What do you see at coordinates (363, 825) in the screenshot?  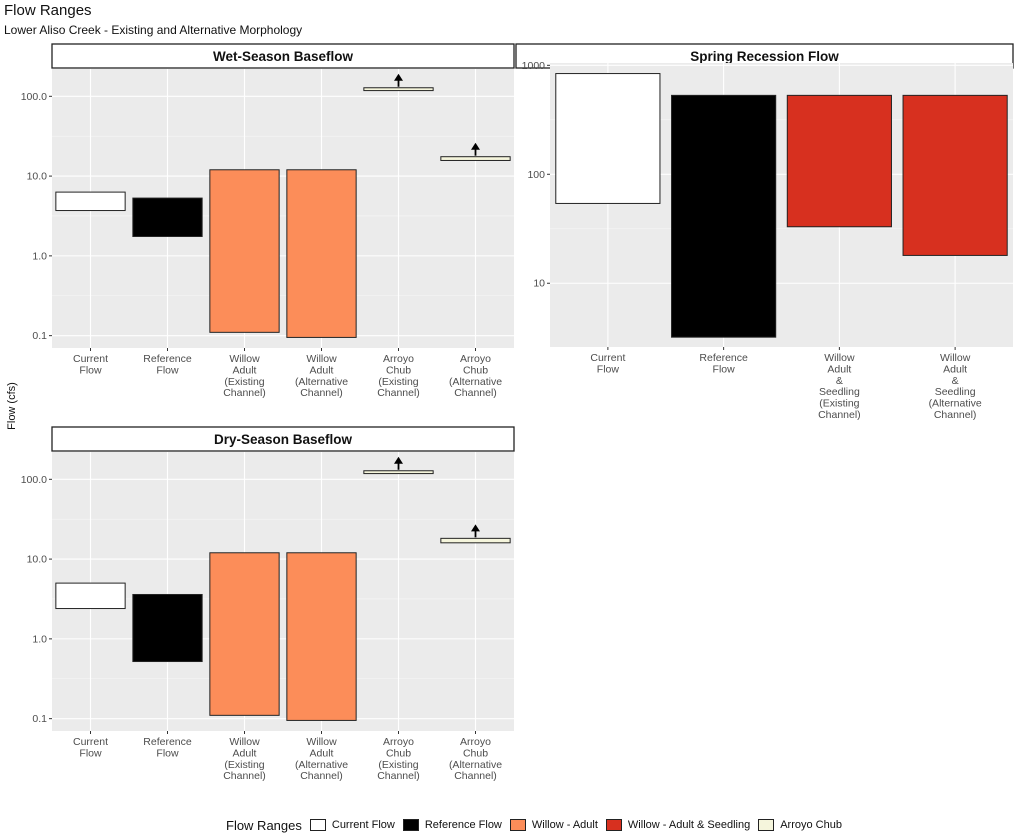 I see `legend-label-current-flow: Current Flow` at bounding box center [363, 825].